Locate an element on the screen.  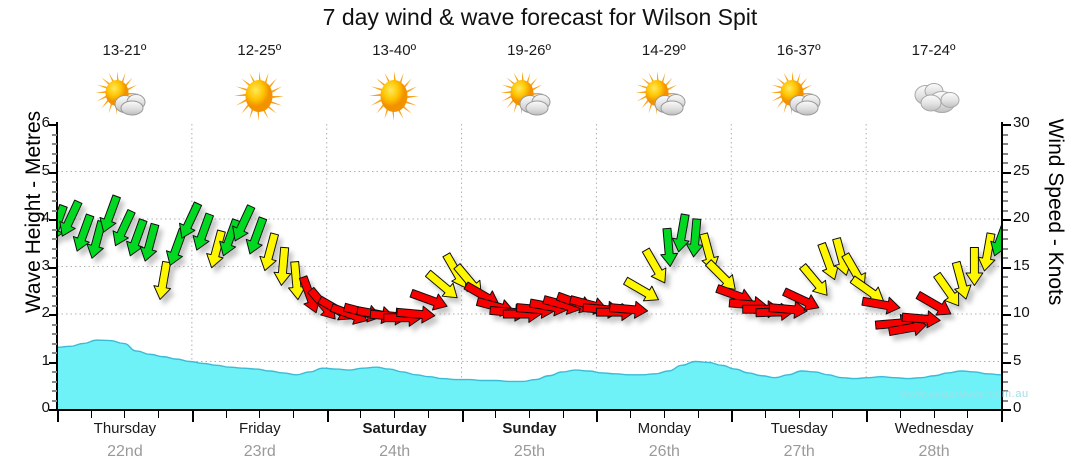
day-name-sunday: Sunday is located at coordinates (529, 428).